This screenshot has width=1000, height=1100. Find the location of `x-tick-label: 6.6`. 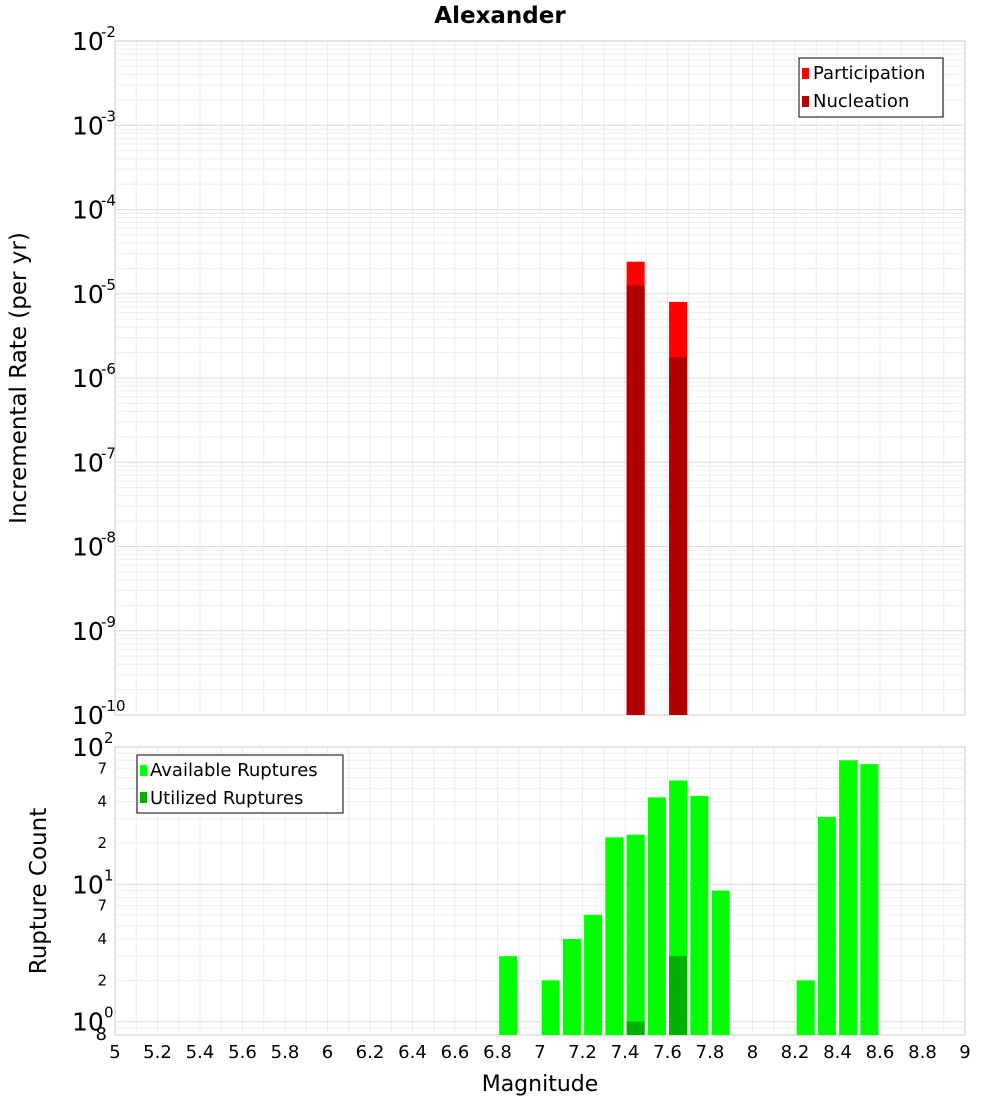

x-tick-label: 6.6 is located at coordinates (455, 1052).